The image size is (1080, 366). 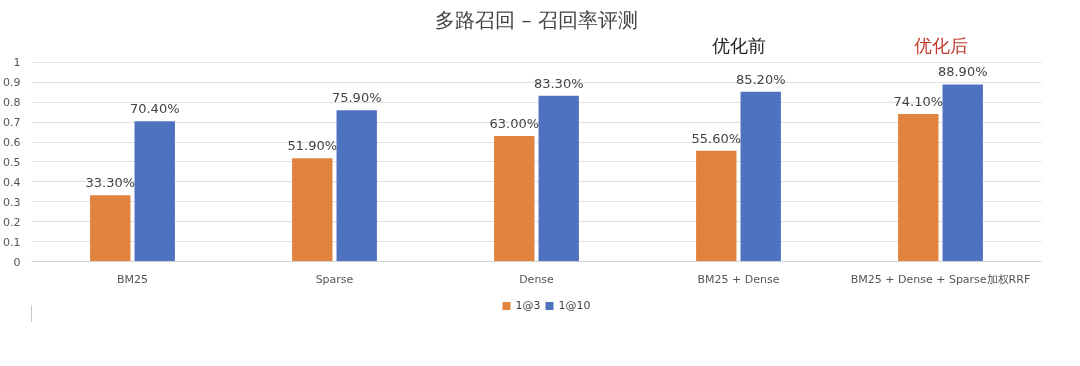 What do you see at coordinates (528, 305) in the screenshot?
I see `legend-label: 1@3` at bounding box center [528, 305].